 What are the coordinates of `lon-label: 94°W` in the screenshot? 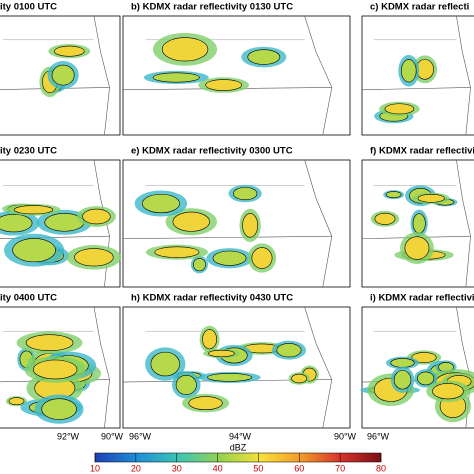 It's located at (240, 436).